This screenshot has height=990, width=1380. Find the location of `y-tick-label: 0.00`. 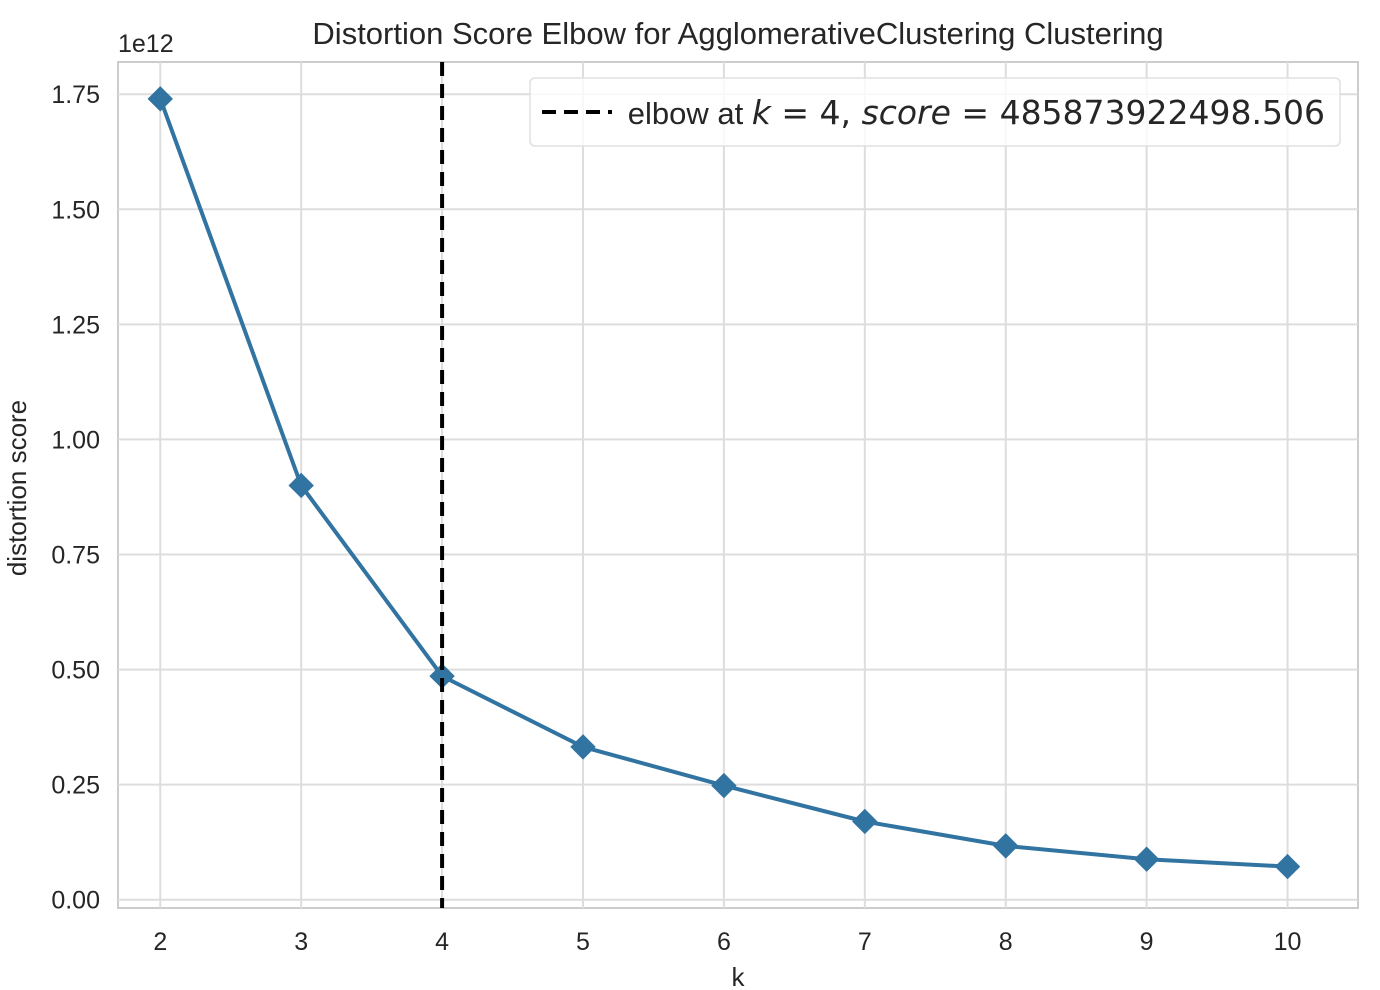

y-tick-label: 0.00 is located at coordinates (75, 901).